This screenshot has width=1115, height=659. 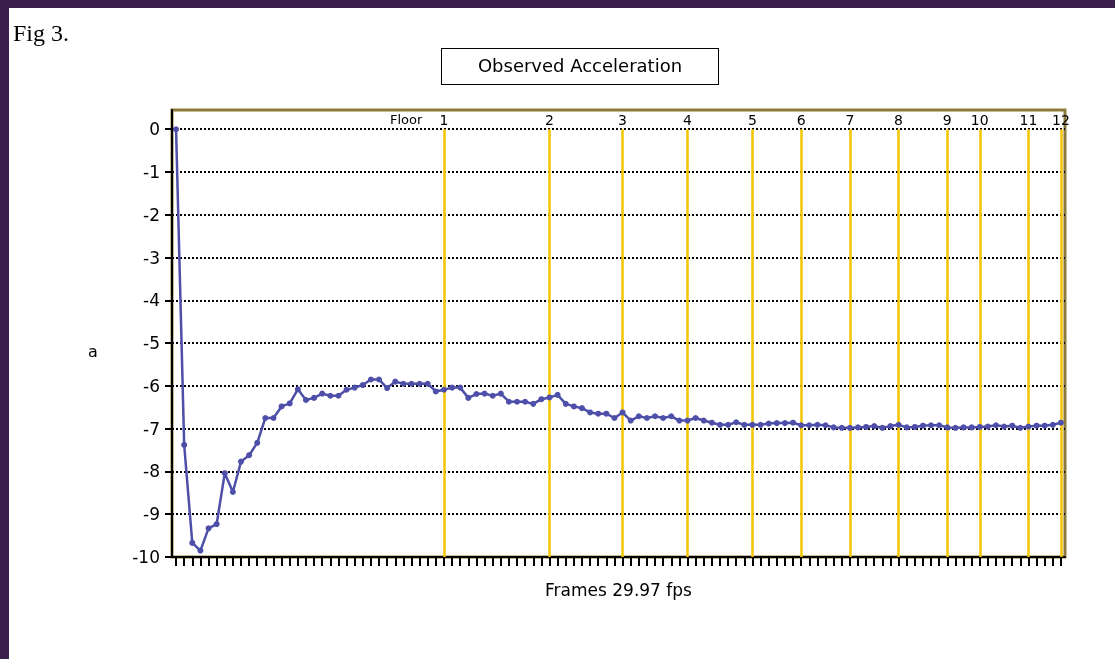 I want to click on y-tick-label: 0, so click(x=154, y=129).